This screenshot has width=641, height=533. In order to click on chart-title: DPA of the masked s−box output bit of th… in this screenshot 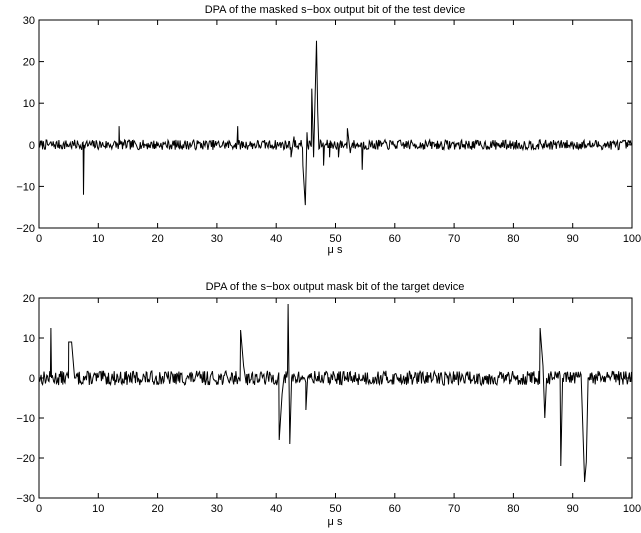, I will do `click(335, 10)`.